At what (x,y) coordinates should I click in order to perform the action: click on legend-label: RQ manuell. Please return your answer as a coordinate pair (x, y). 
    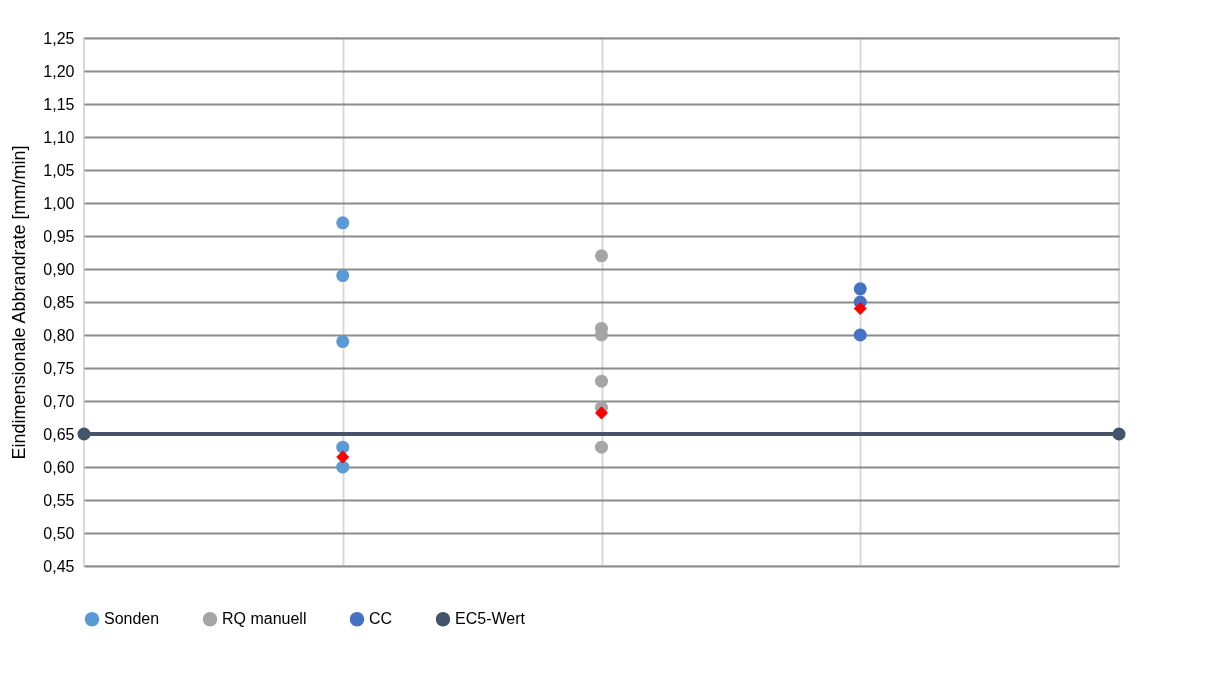
    Looking at the image, I should click on (264, 619).